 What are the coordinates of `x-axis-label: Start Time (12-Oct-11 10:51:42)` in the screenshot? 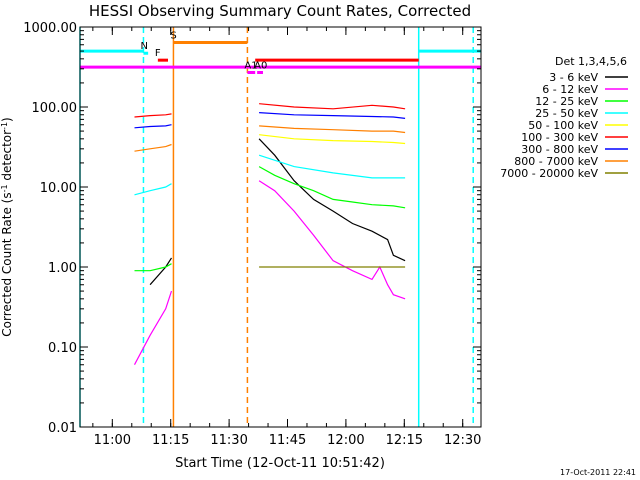 It's located at (280, 463).